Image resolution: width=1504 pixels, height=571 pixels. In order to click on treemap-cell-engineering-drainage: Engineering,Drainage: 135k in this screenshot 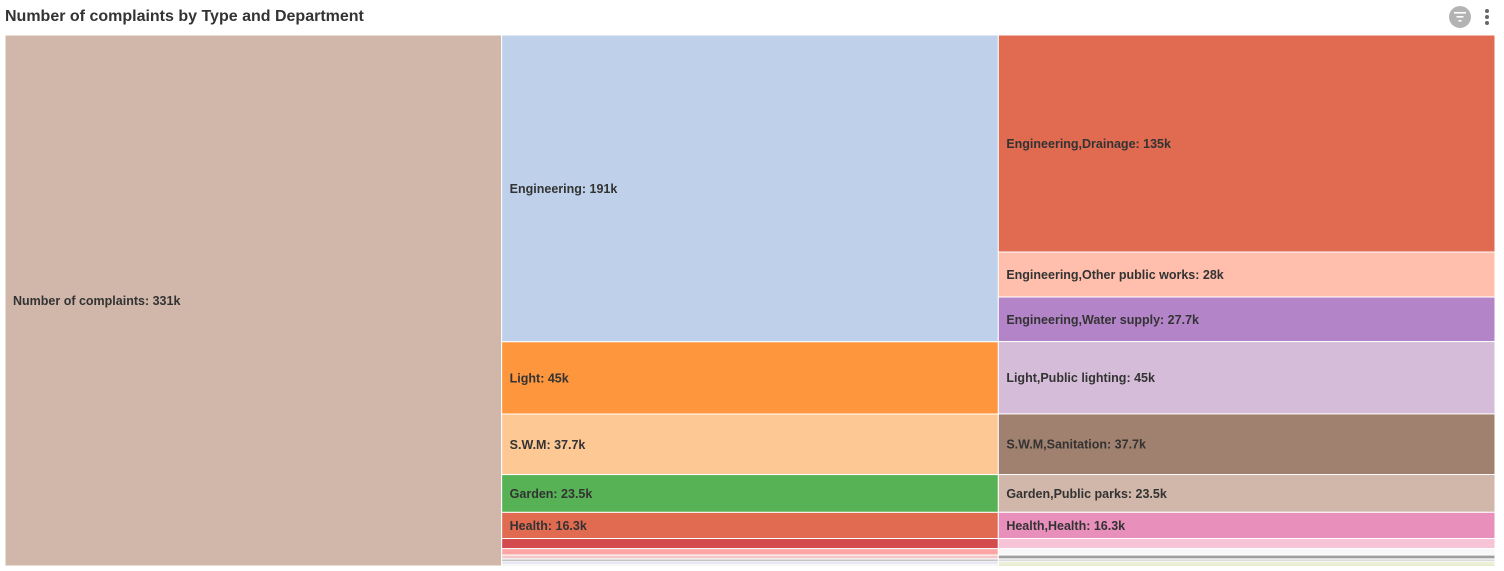, I will do `click(1246, 144)`.